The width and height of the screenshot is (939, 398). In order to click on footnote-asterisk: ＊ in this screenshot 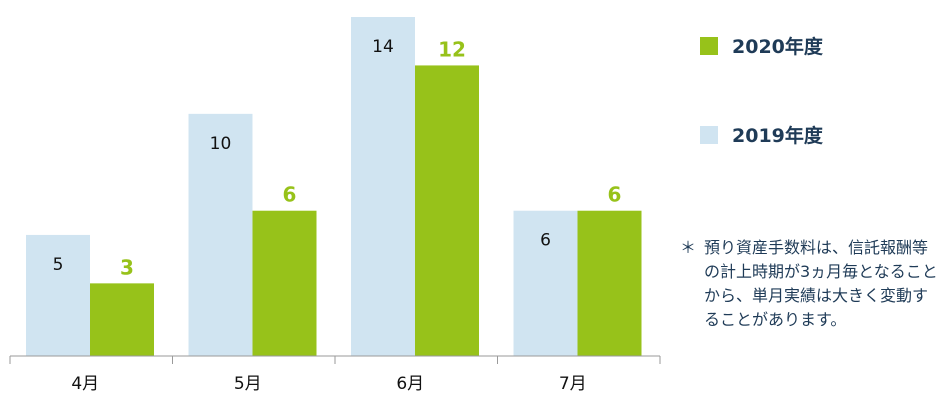, I will do `click(688, 247)`.